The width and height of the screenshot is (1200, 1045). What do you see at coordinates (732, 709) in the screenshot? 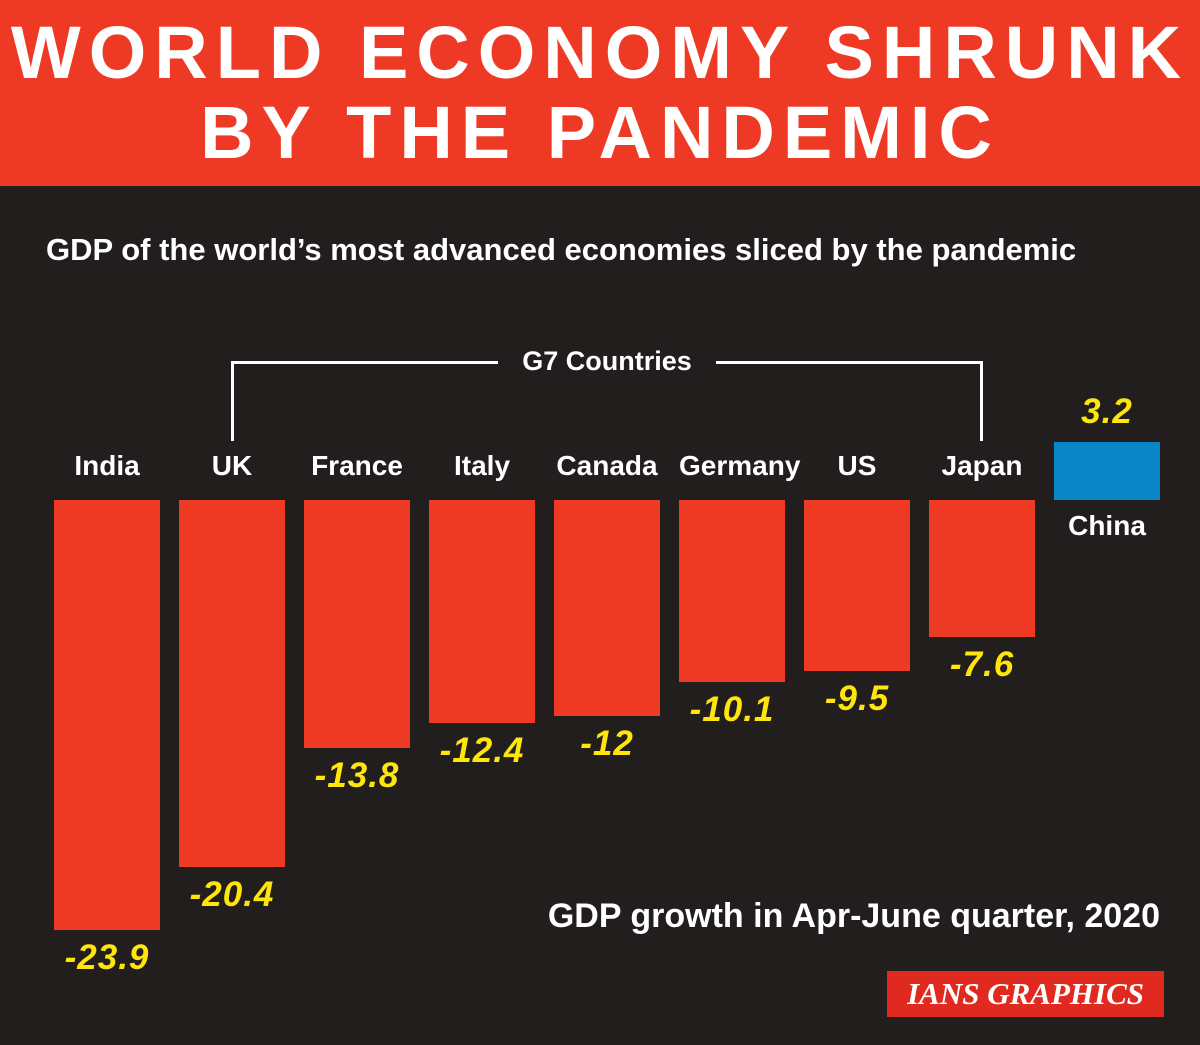
I see `value-label: -10.1` at bounding box center [732, 709].